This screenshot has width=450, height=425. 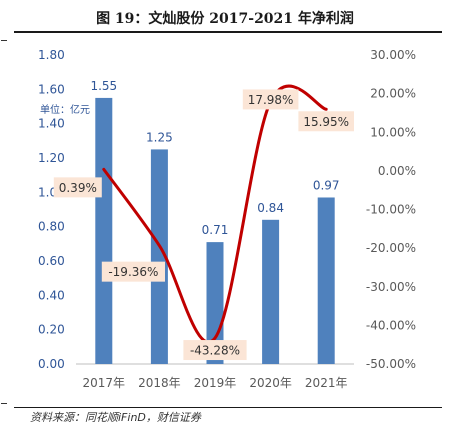 What do you see at coordinates (397, 171) in the screenshot?
I see `right-tick-label: 0.00%` at bounding box center [397, 171].